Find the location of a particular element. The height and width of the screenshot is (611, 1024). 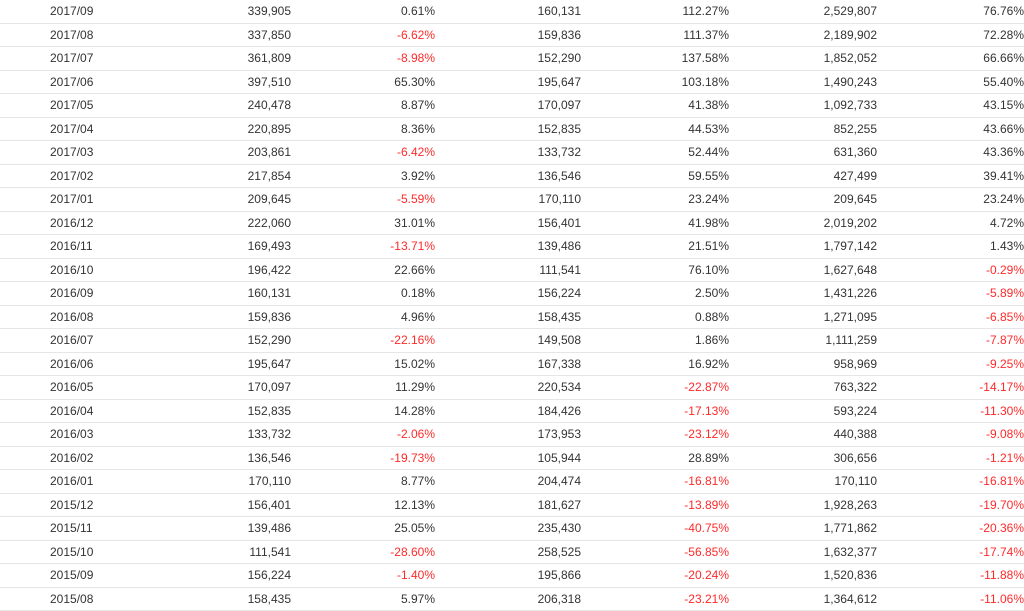

cell-value-a: 209,645 is located at coordinates (216, 199).